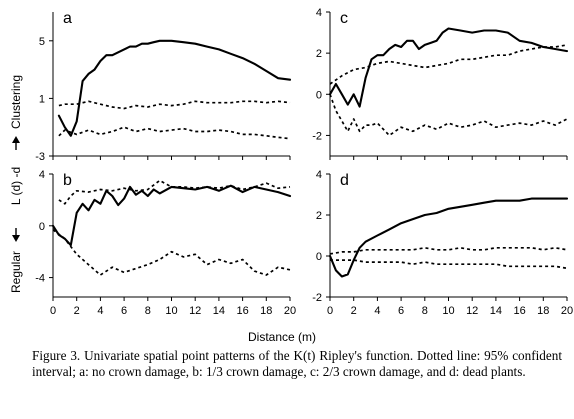  Describe the element at coordinates (16, 143) in the screenshot. I see `arrow-up-icon` at that location.